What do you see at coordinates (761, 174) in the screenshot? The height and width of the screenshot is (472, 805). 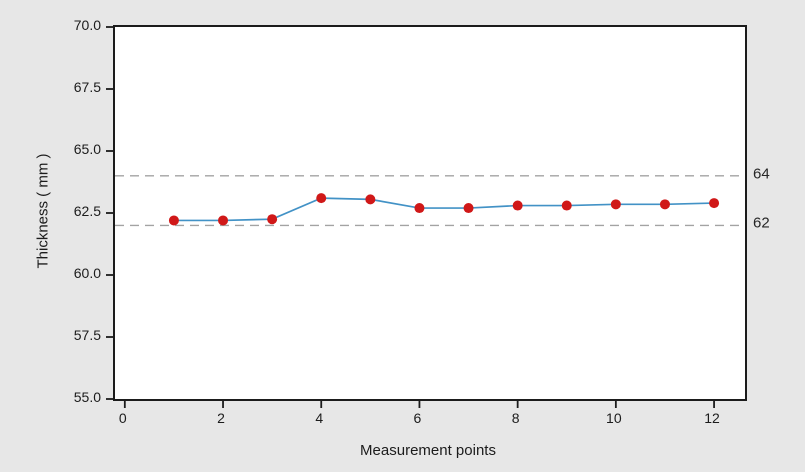 I see `ref-line-label: 64` at bounding box center [761, 174].